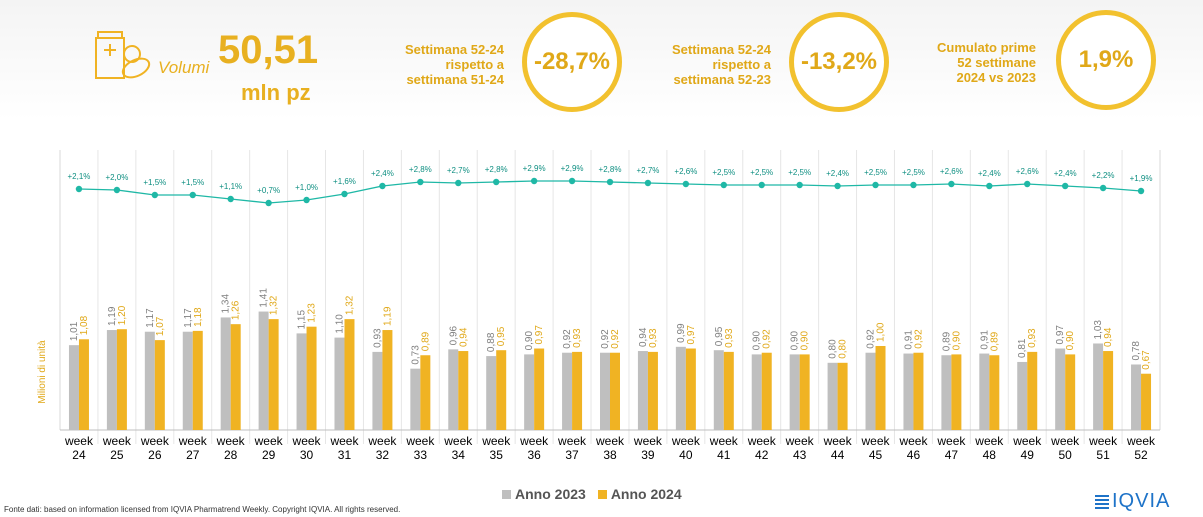 This screenshot has height=517, width=1203. I want to click on data-label-2024: 0,95, so click(501, 336).